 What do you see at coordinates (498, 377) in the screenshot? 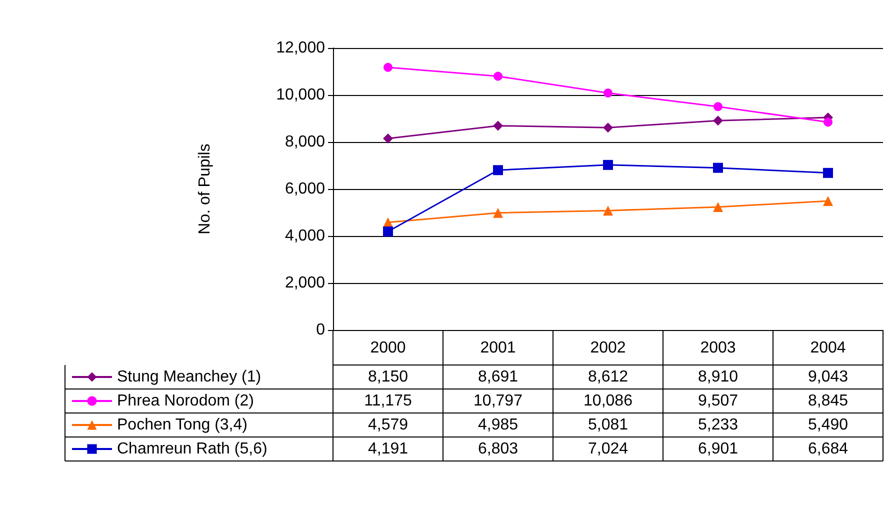
I see `data-label: 8,691` at bounding box center [498, 377].